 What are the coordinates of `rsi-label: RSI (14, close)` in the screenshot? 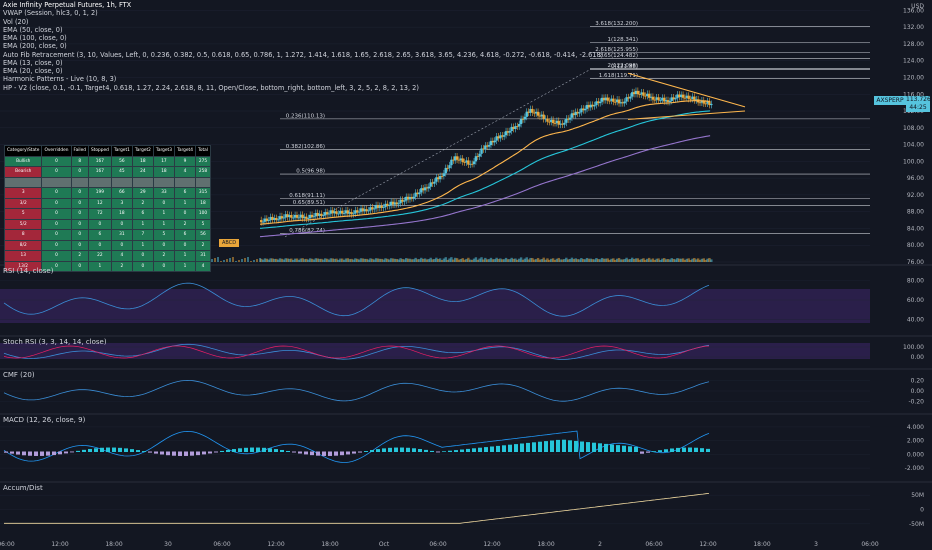 It's located at (28, 271).